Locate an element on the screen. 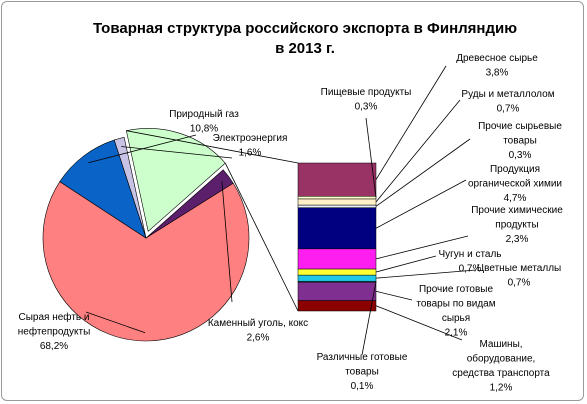  pie-slice-gas is located at coordinates (103, 189).